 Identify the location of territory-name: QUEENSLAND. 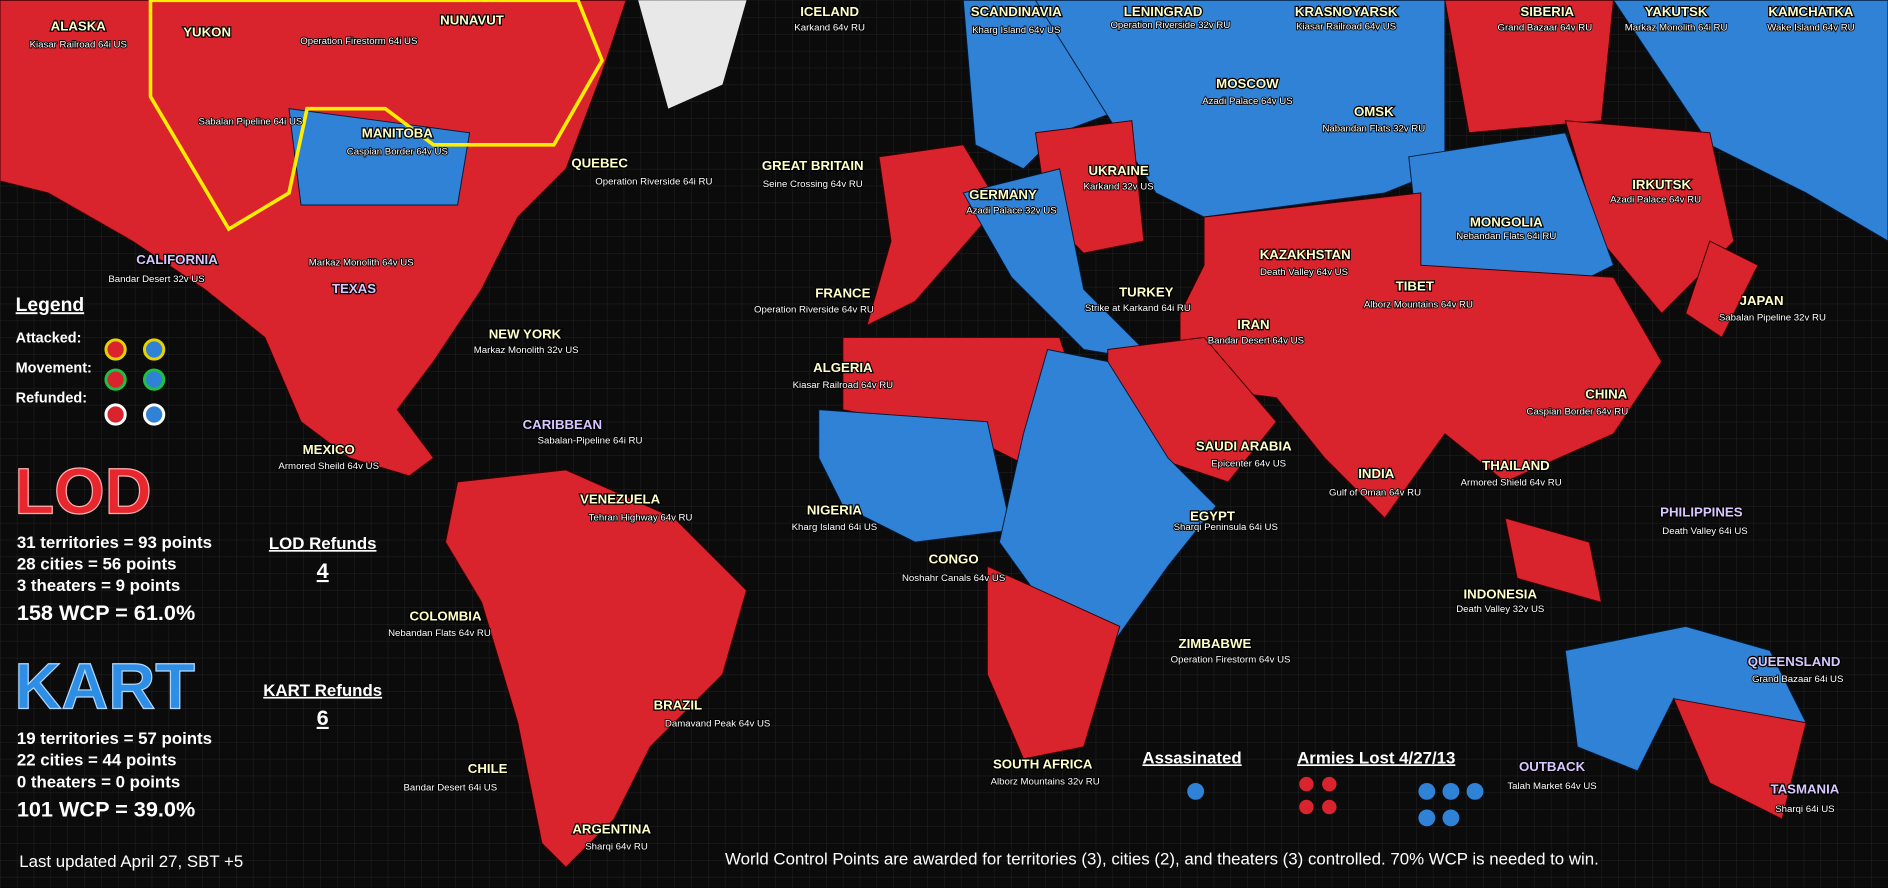
(1794, 661).